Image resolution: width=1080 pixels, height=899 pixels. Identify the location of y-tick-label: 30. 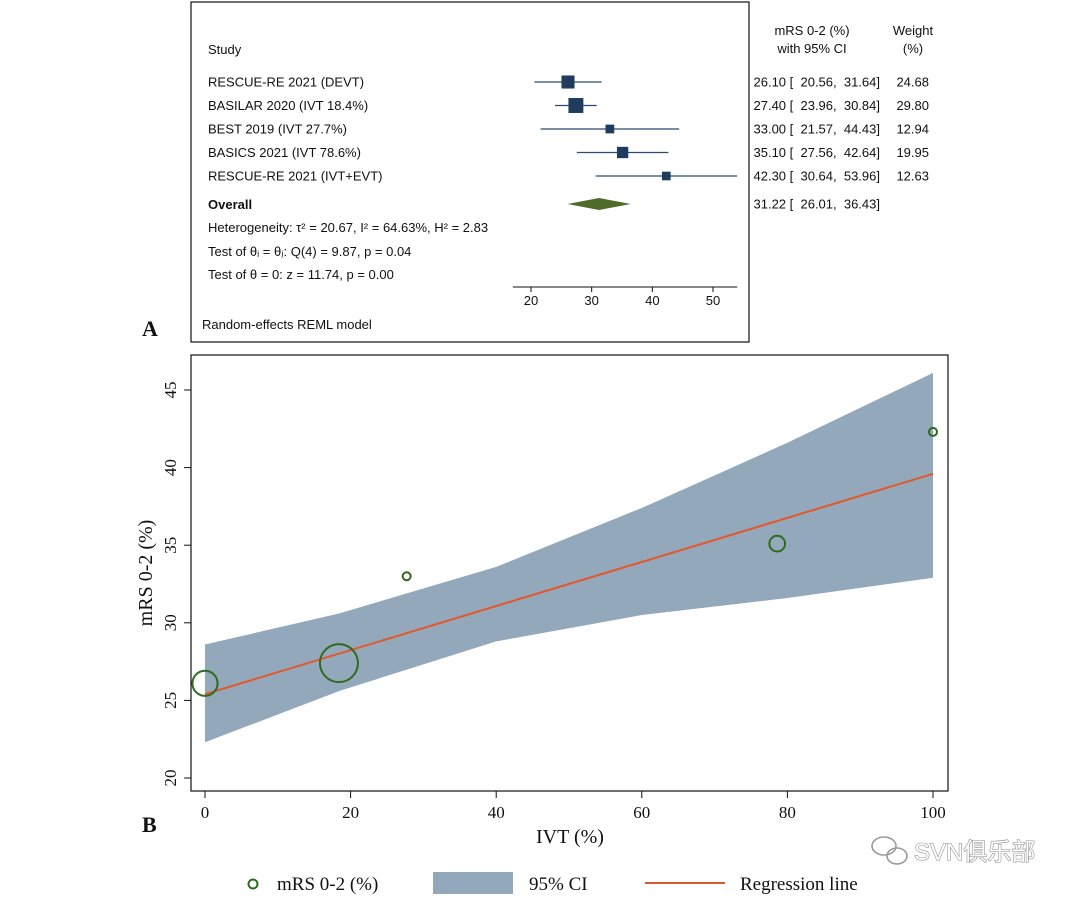
(170, 622).